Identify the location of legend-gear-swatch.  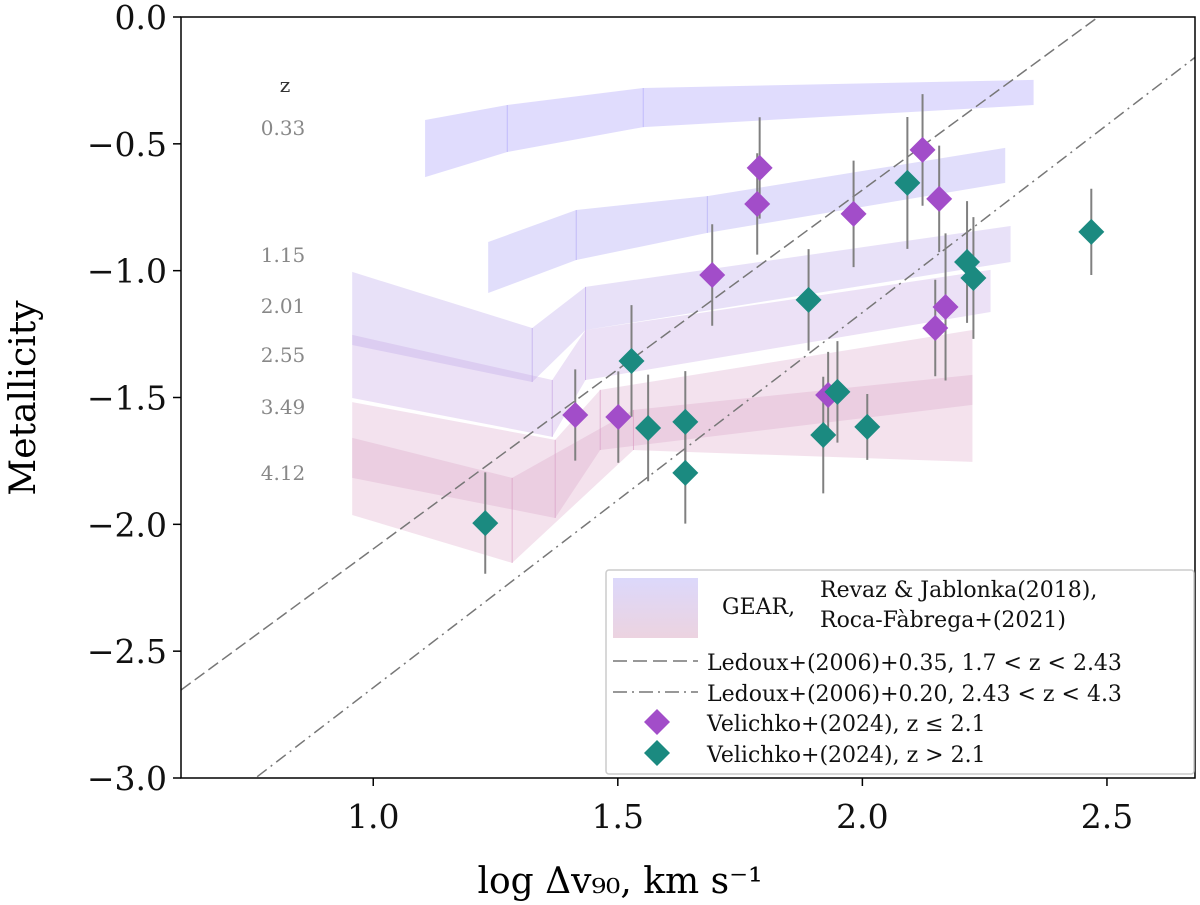
(655, 608).